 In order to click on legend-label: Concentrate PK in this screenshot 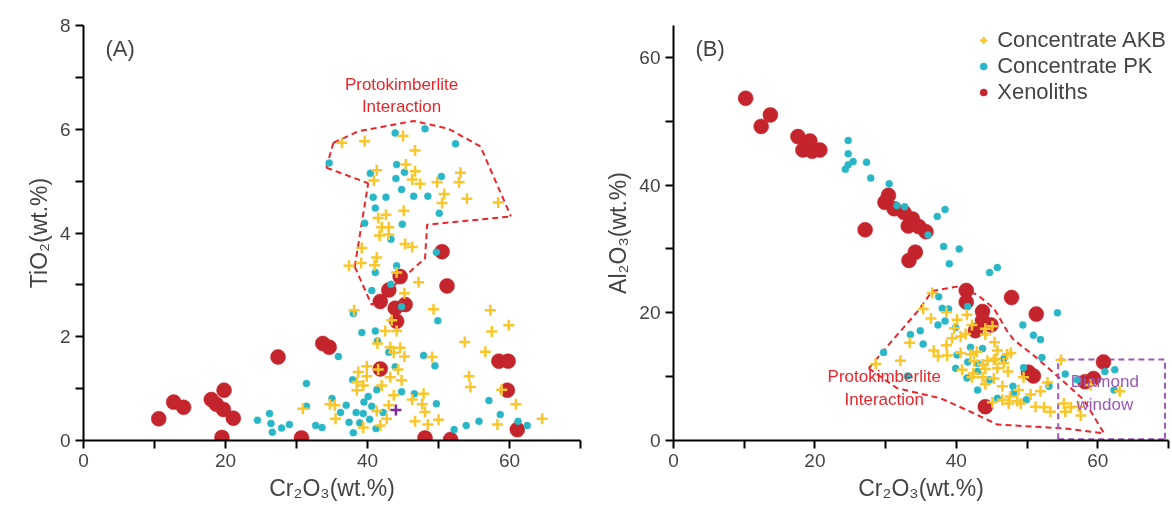, I will do `click(1075, 66)`.